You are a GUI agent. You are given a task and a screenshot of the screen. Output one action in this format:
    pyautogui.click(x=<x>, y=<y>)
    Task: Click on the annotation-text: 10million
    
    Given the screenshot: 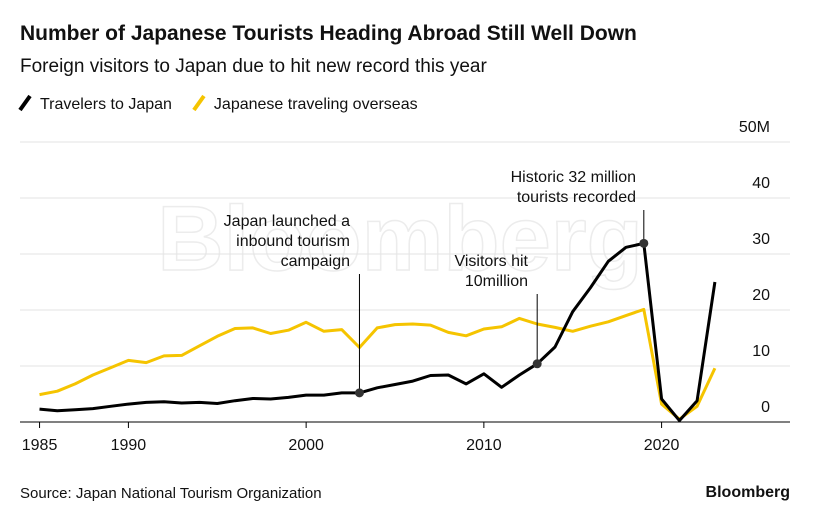 What is the action you would take?
    pyautogui.click(x=496, y=281)
    